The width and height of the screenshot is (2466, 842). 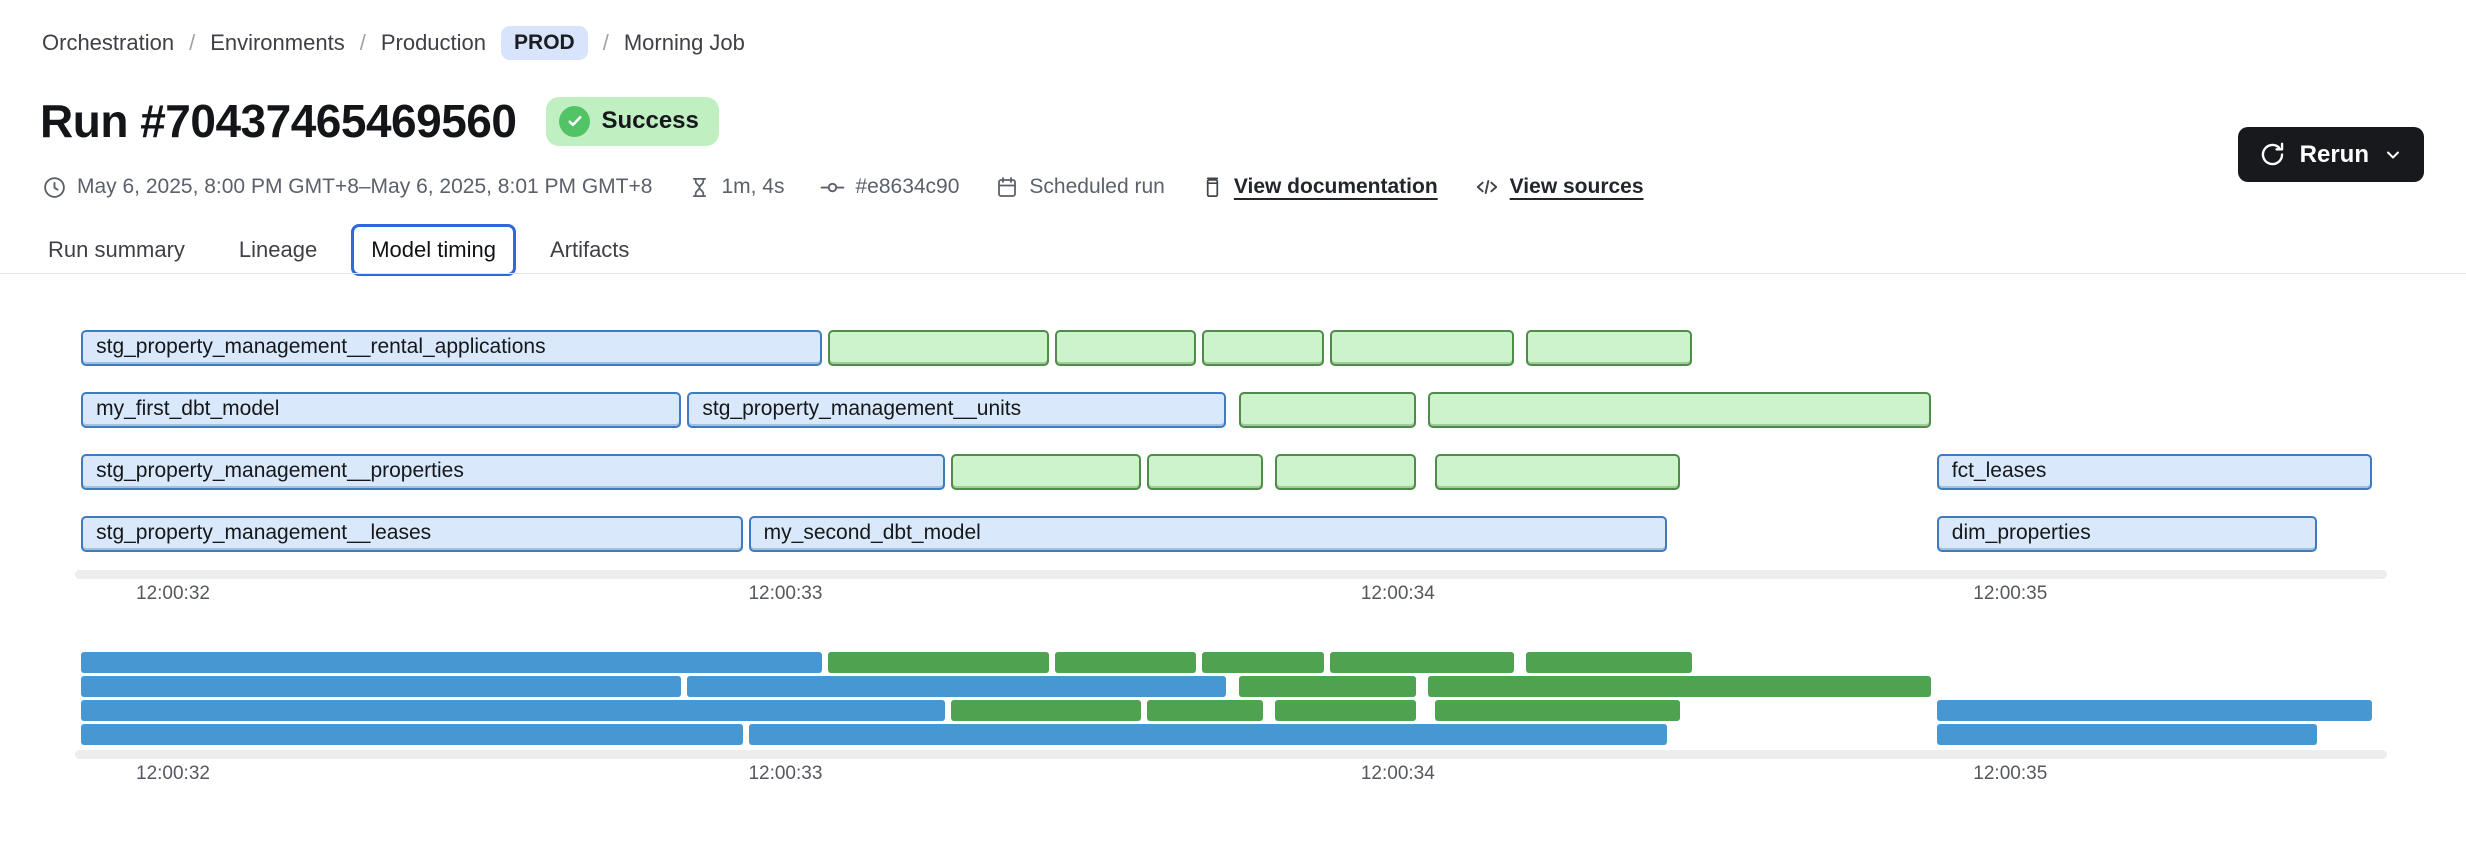 What do you see at coordinates (650, 120) in the screenshot?
I see `status-badge-label: Success` at bounding box center [650, 120].